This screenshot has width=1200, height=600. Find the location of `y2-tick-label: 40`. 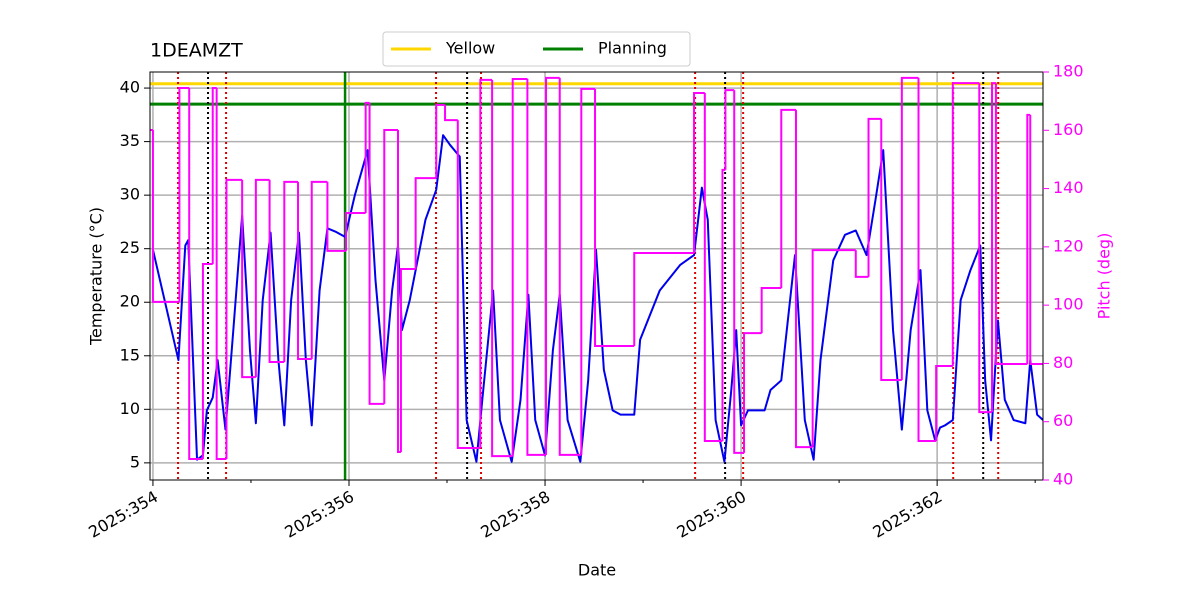

y2-tick-label: 40 is located at coordinates (1063, 479).